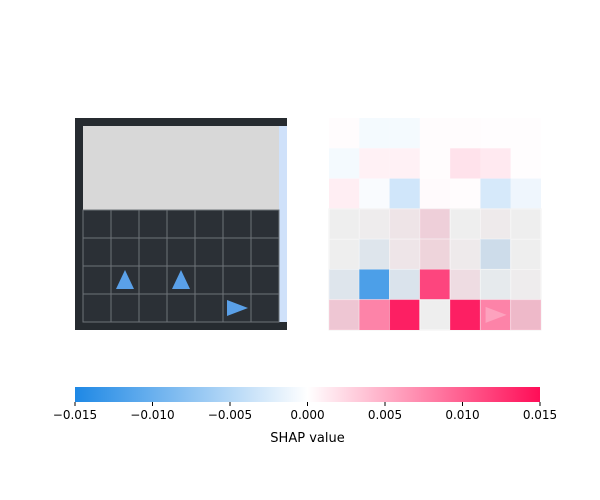 The image size is (600, 500). I want to click on colorbar-tick-label: −0.015, so click(75, 415).